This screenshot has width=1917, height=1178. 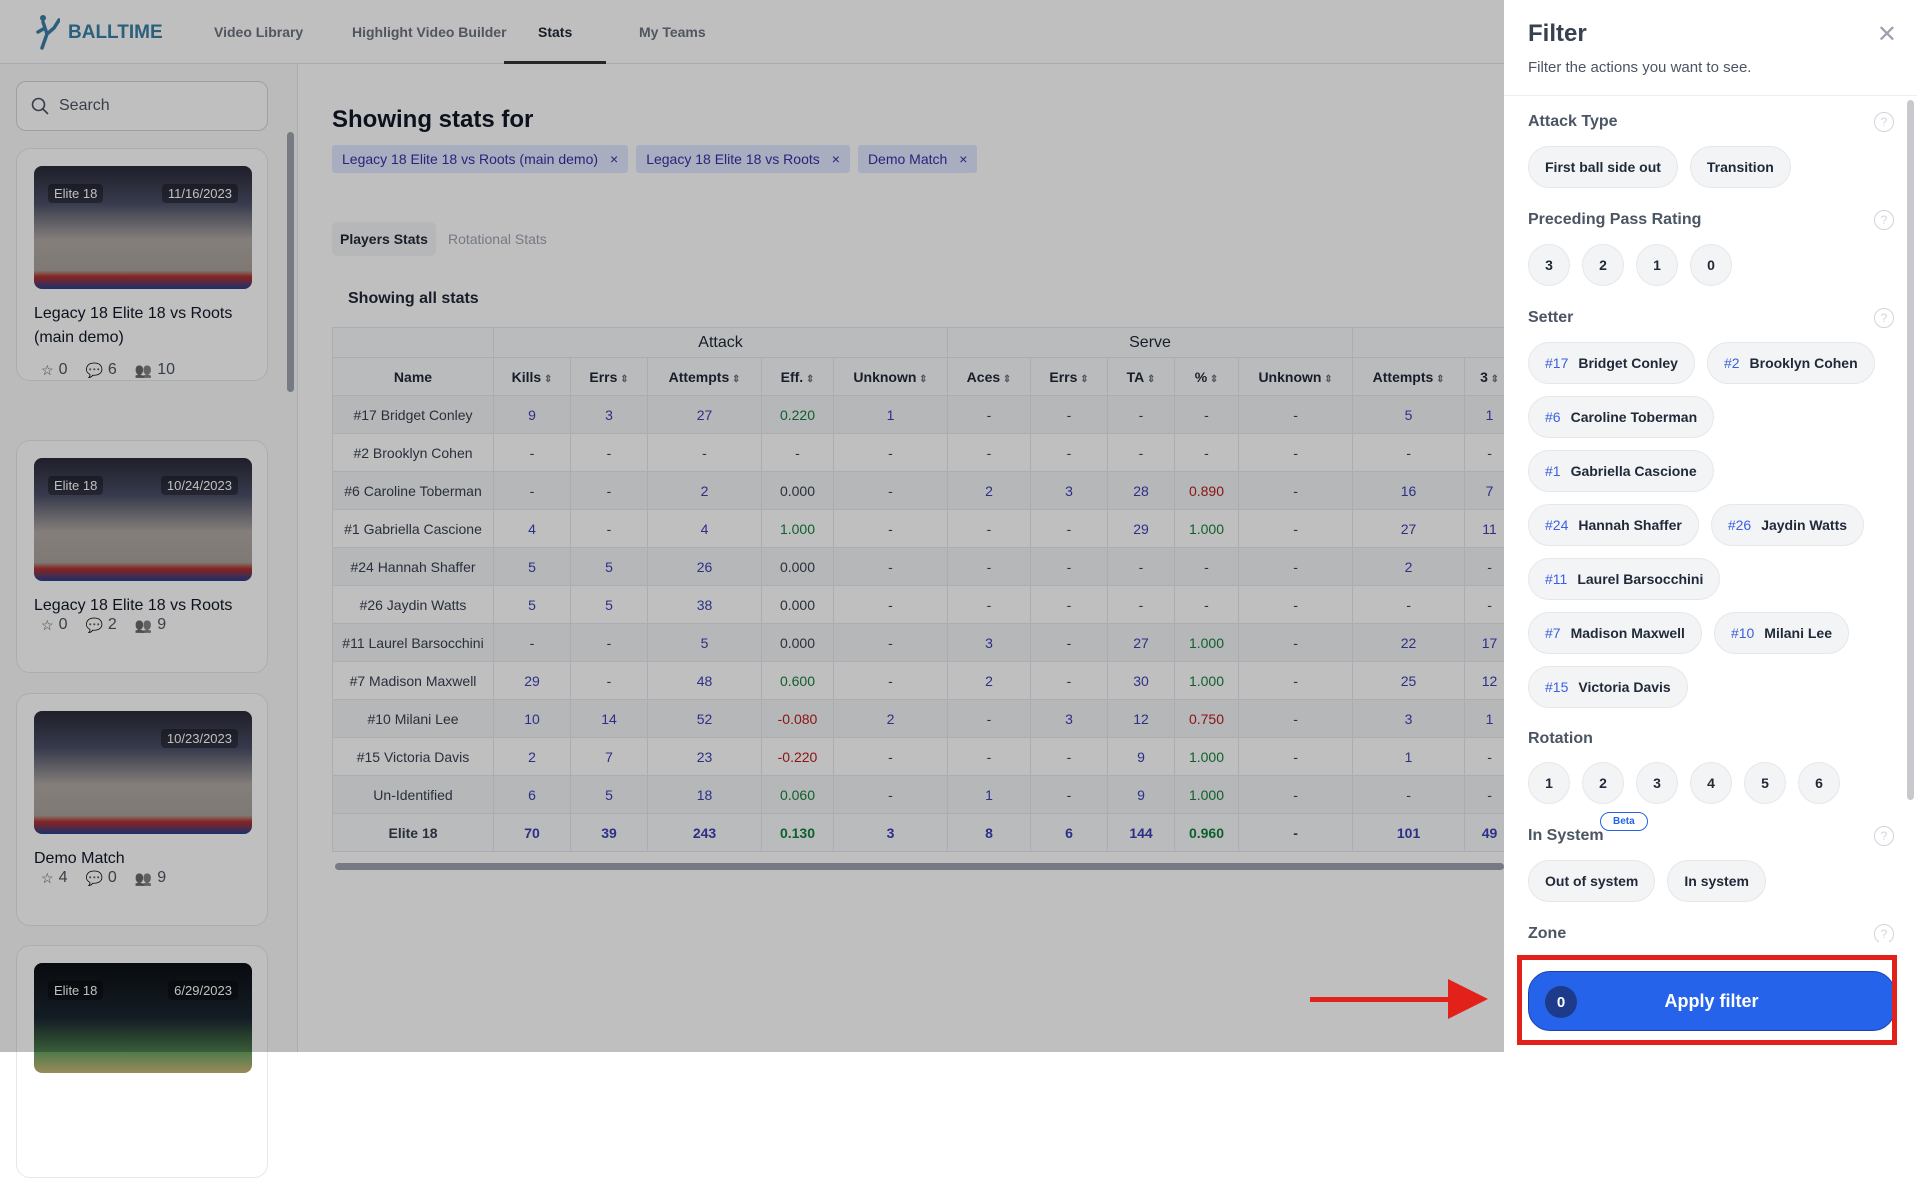 I want to click on column-header: Aces ⇕, so click(x=989, y=376).